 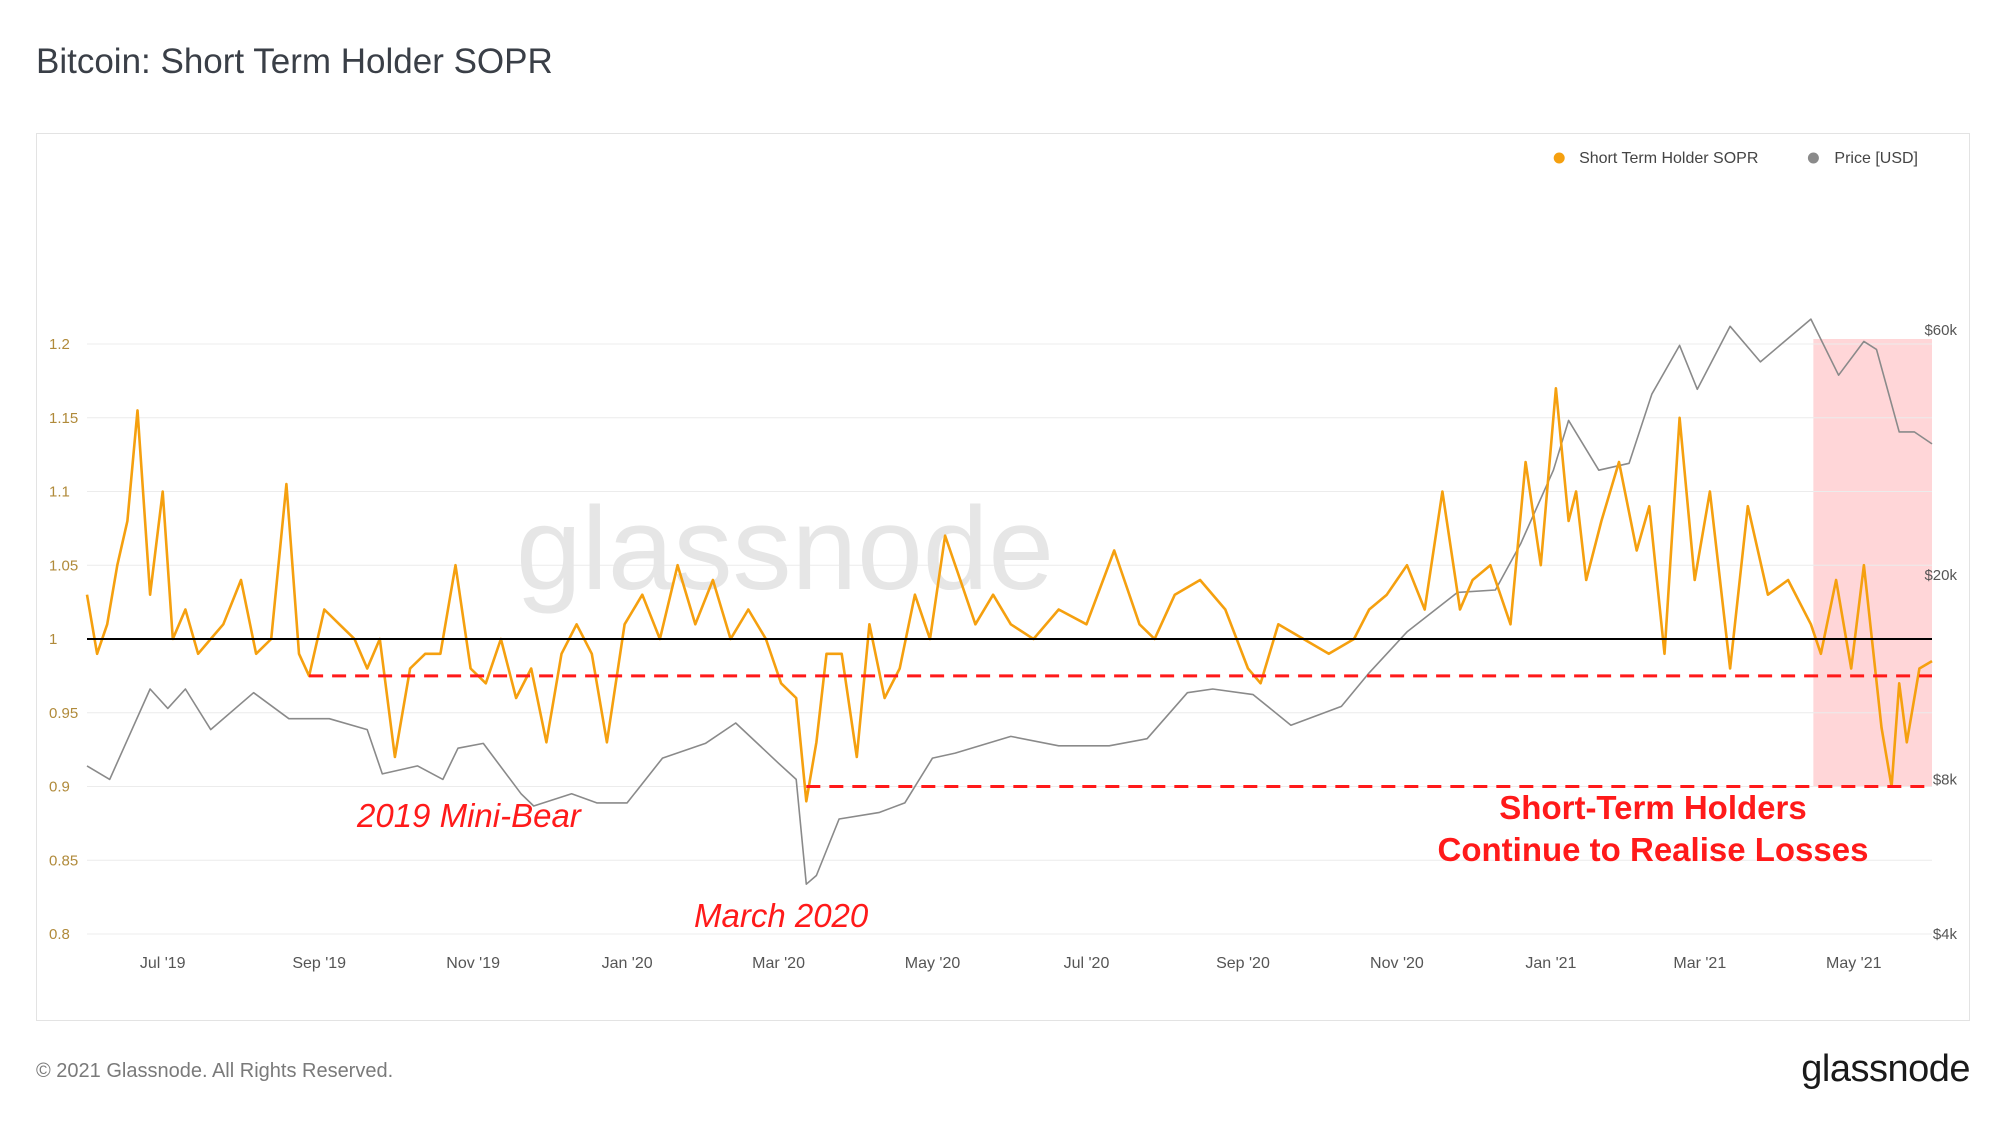 I want to click on y-left-tick-label: 0.95, so click(x=63, y=713).